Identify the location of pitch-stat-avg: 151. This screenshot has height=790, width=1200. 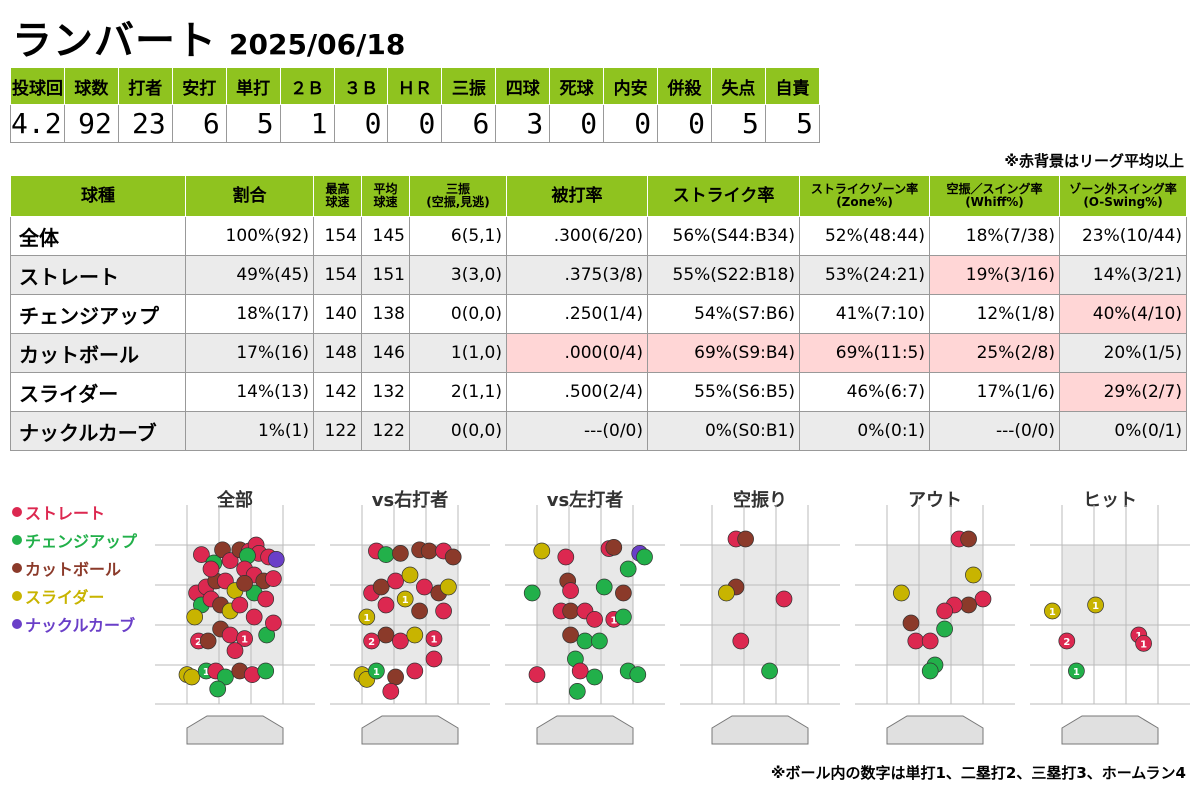
(385, 275).